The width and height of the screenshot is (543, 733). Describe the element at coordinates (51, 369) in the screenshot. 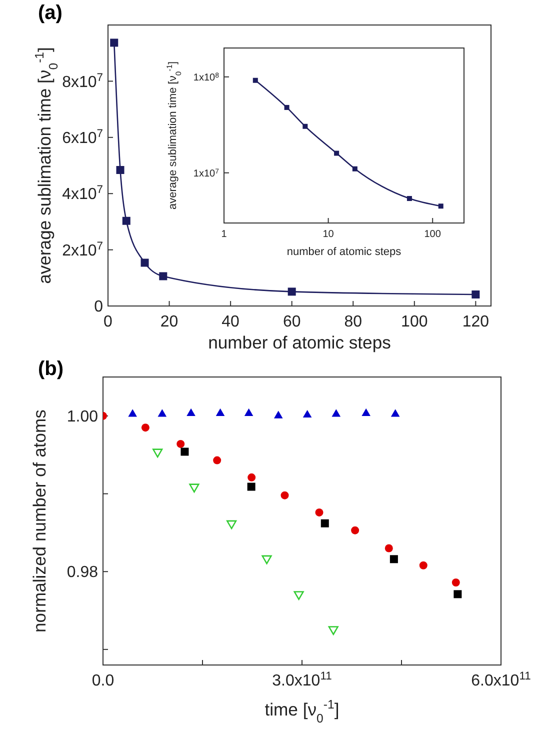

I see `chart-title: (b)` at that location.